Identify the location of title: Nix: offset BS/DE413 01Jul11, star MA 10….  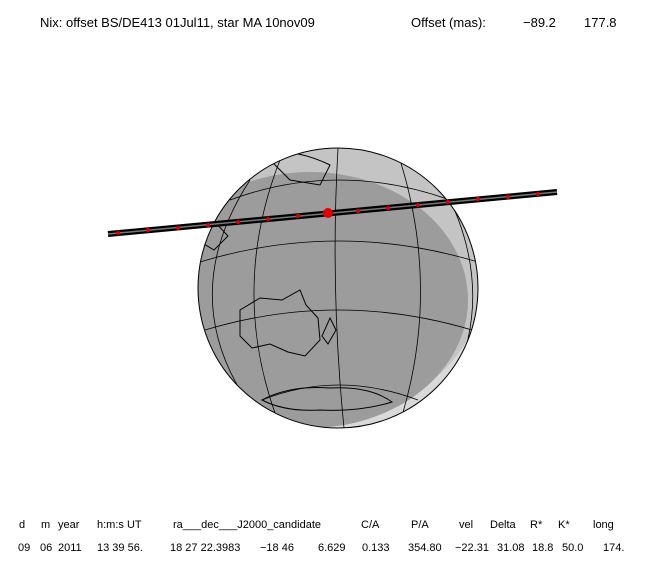
(177, 22).